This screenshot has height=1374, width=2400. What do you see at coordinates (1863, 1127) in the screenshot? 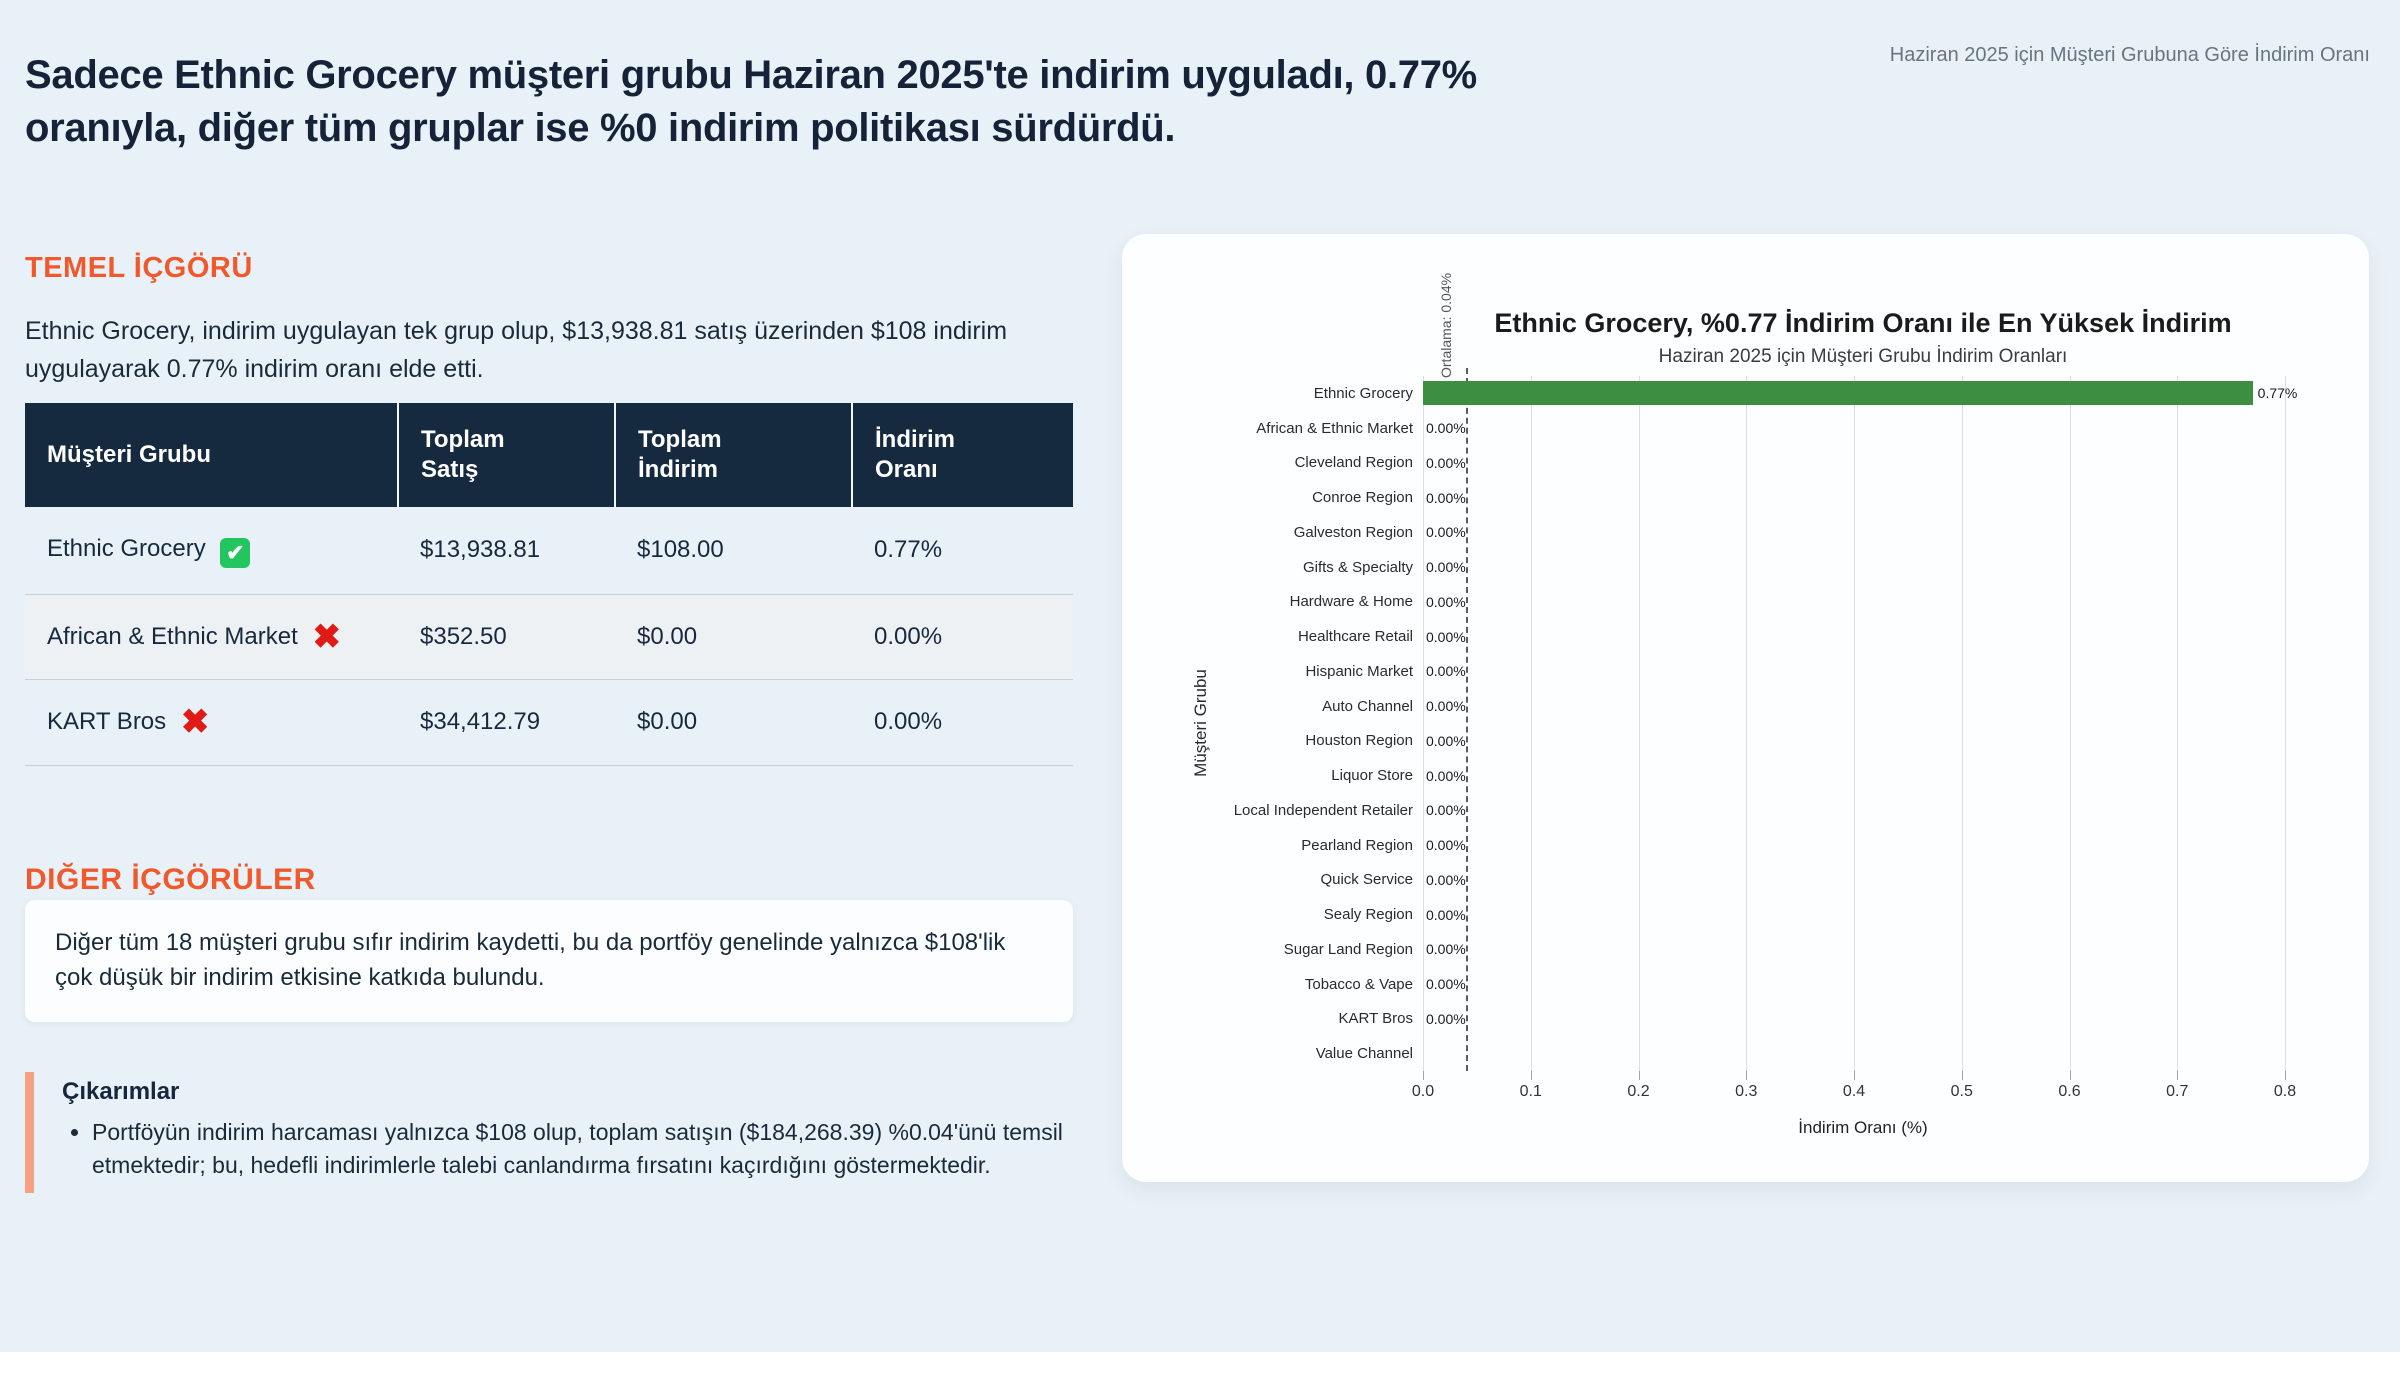
I see `chart-x-axis-label: İndirim Oranı (%)` at bounding box center [1863, 1127].